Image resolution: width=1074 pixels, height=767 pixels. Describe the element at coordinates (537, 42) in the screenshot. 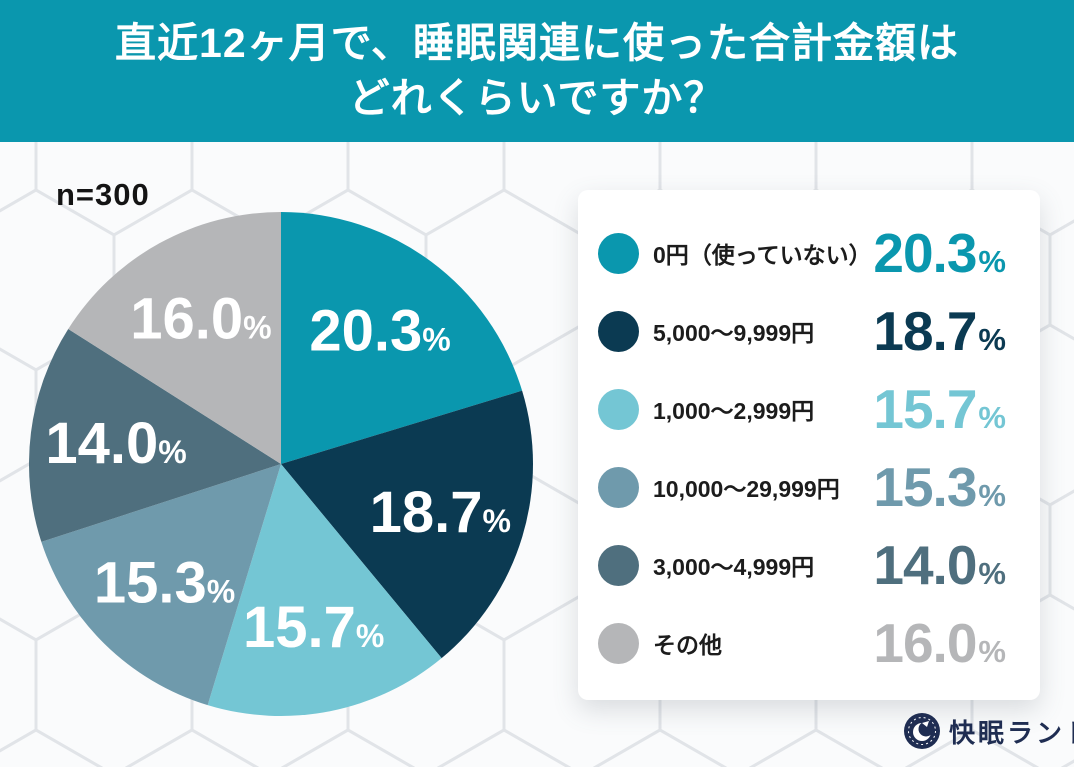

I see `page-title-line1: 直近12ヶ月で、睡眠関連に使った合計金額は` at that location.